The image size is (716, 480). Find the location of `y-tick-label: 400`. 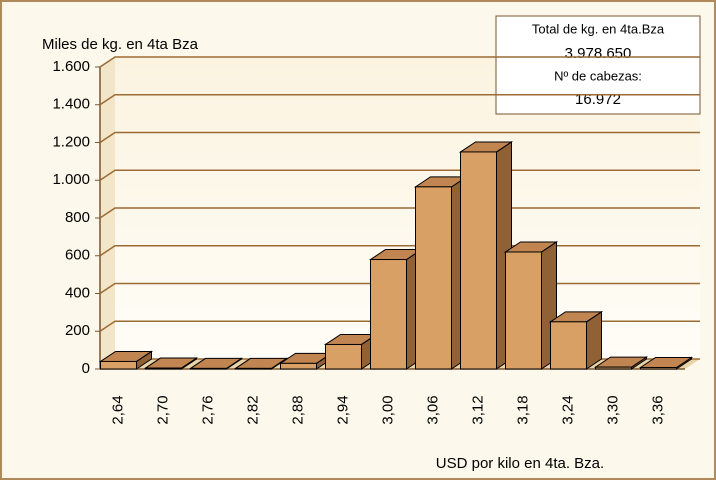

y-tick-label: 400 is located at coordinates (77, 292).